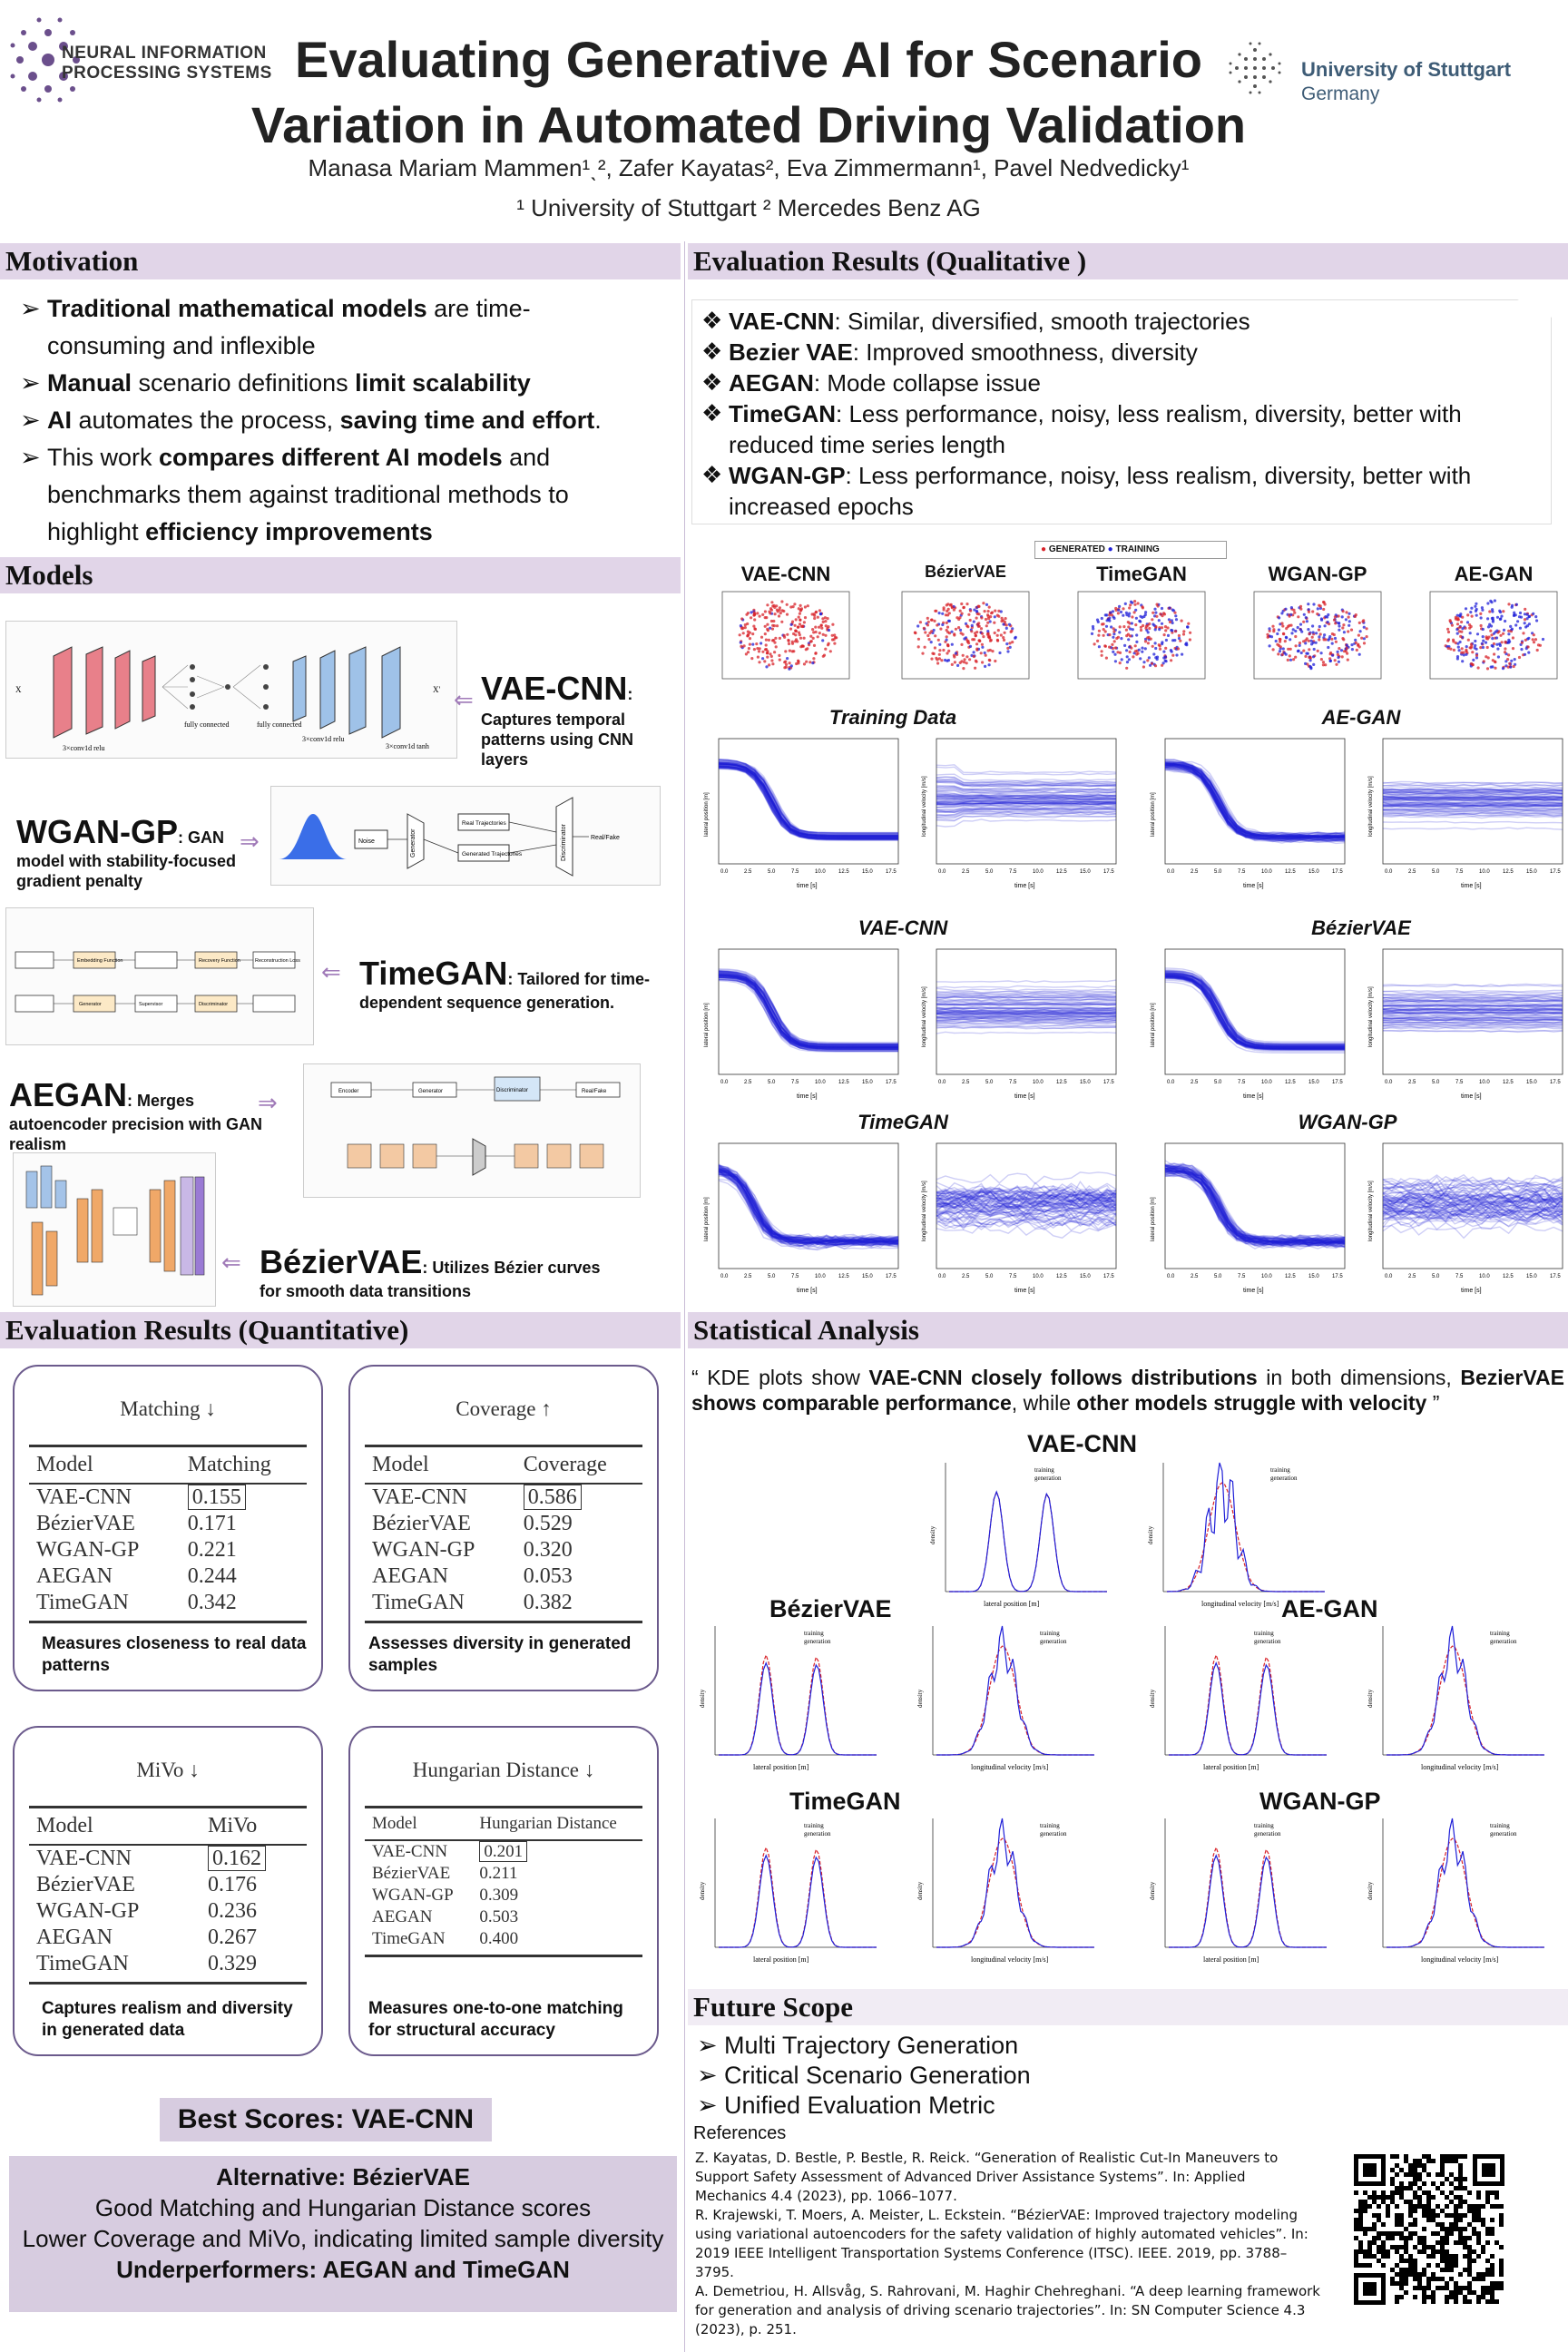 Image resolution: width=1568 pixels, height=2352 pixels. Describe the element at coordinates (684, 1296) in the screenshot. I see `column-divider` at that location.